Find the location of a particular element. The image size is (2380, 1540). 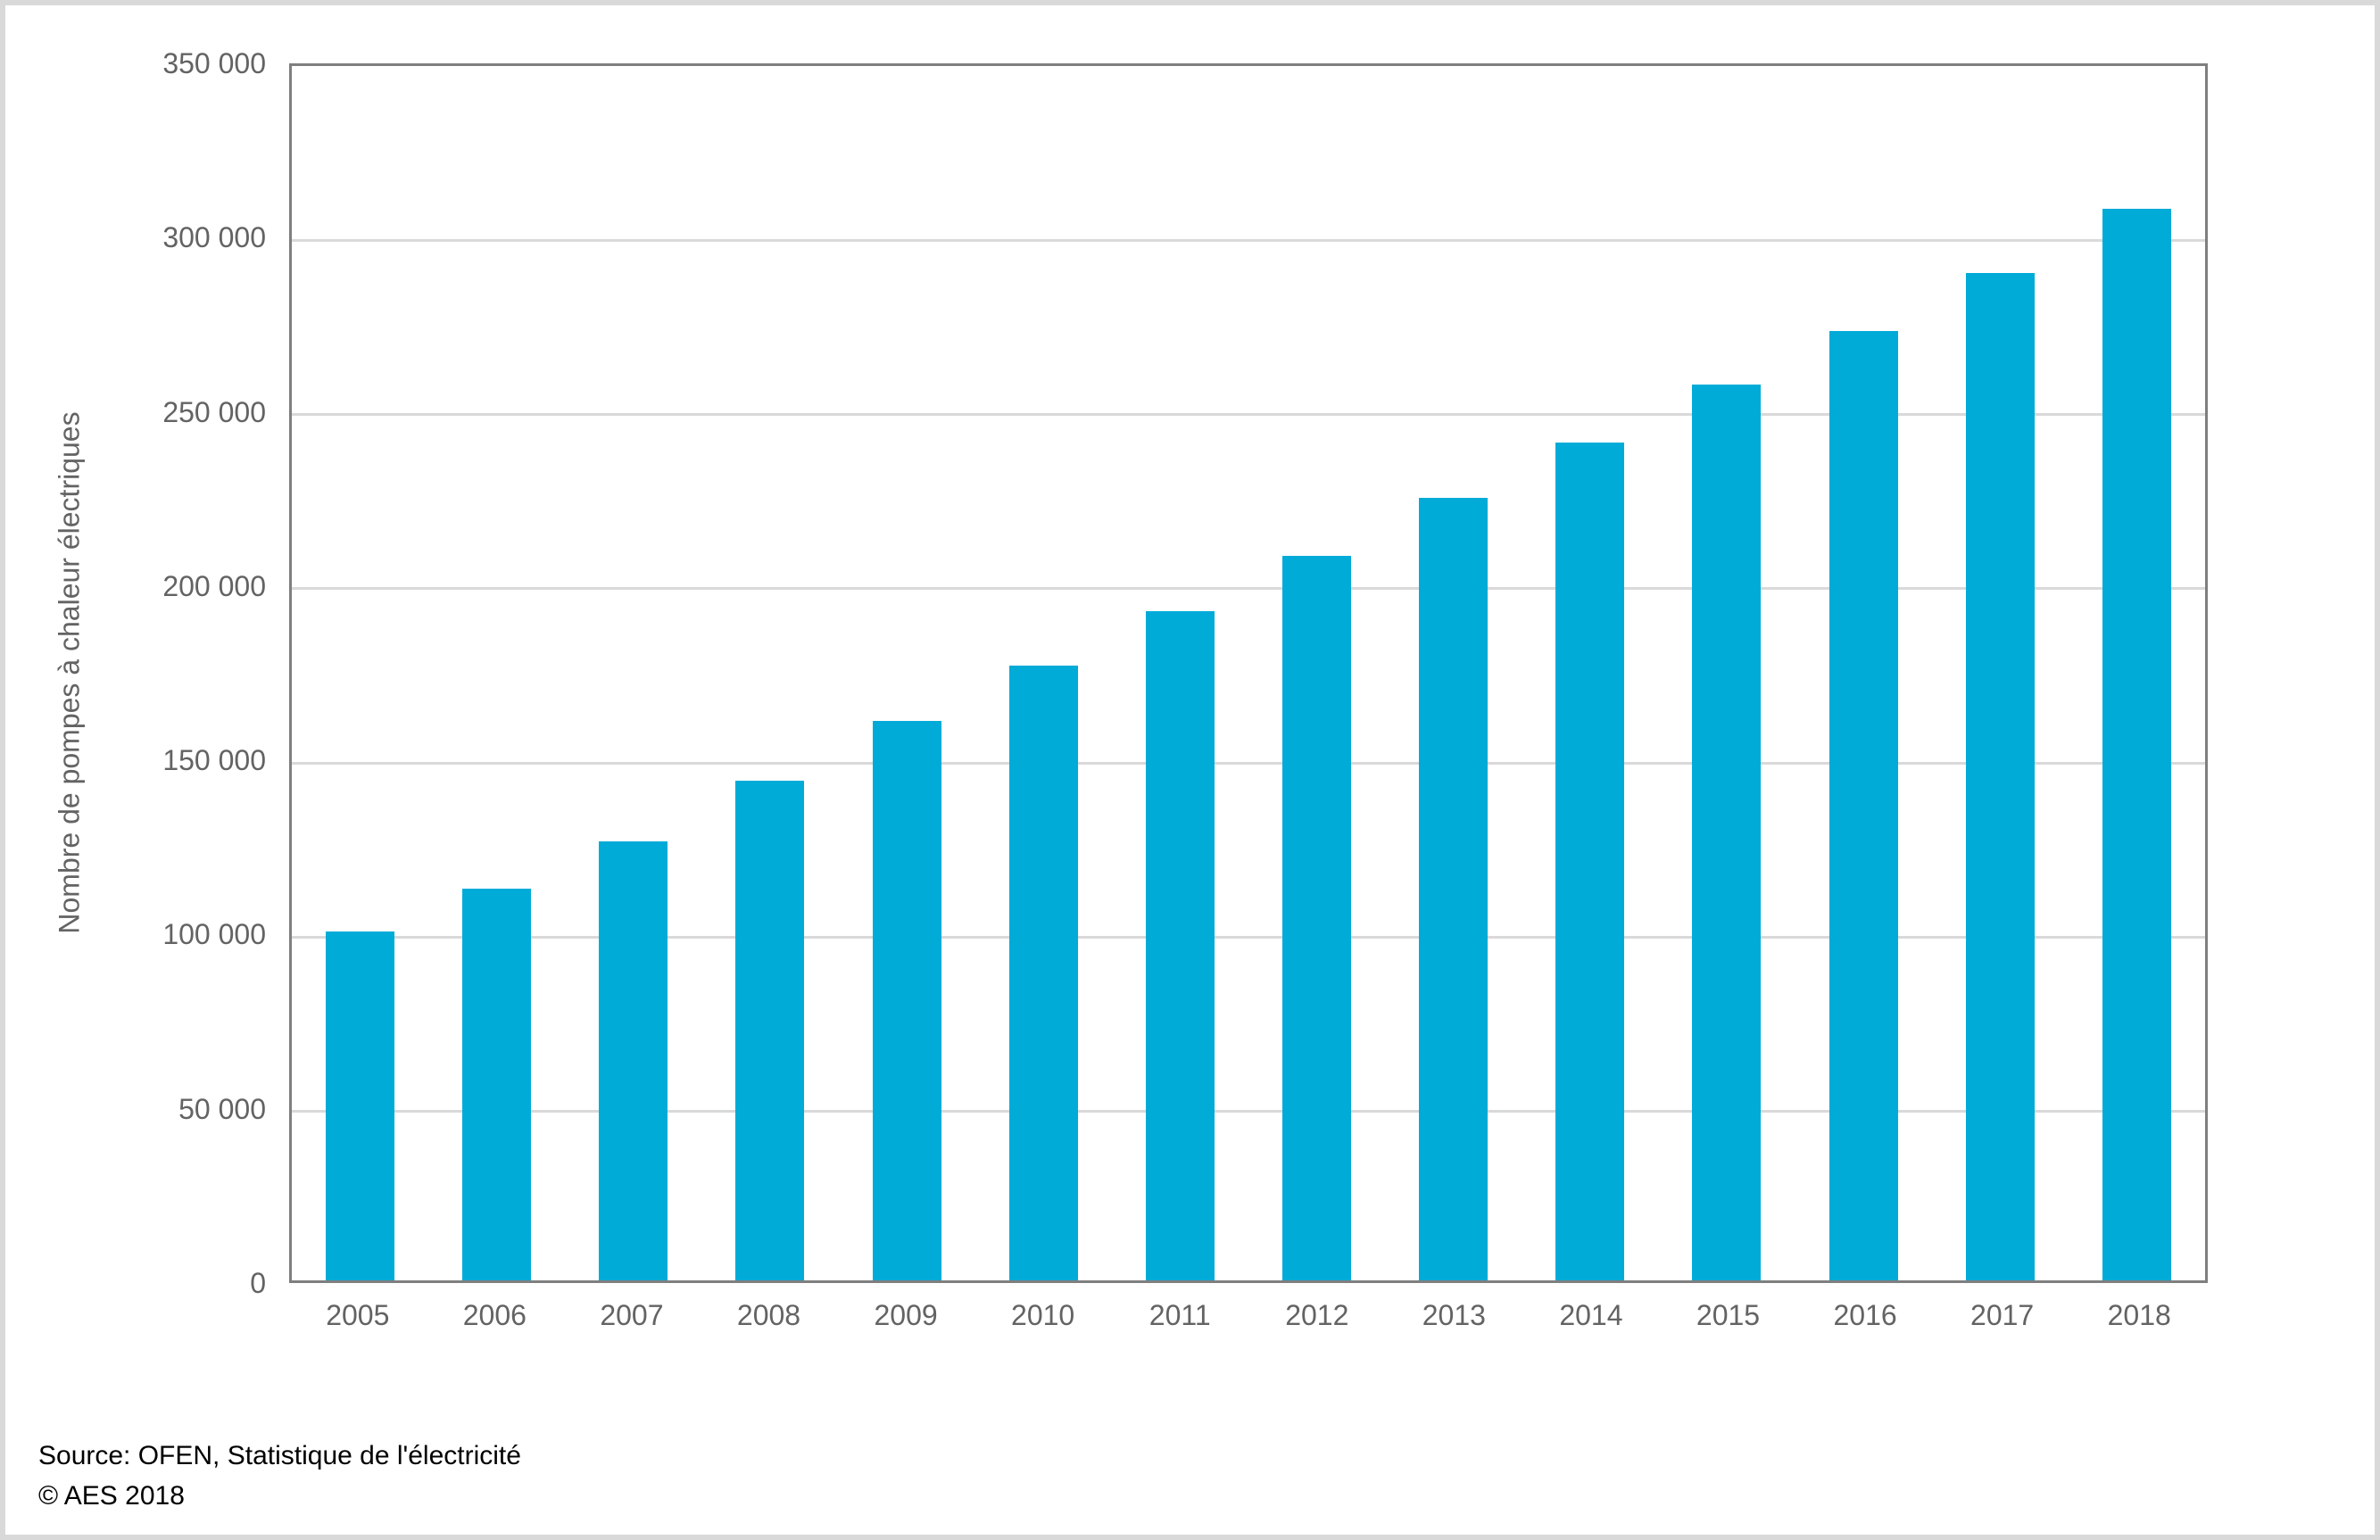

bar-2008 is located at coordinates (770, 1030).